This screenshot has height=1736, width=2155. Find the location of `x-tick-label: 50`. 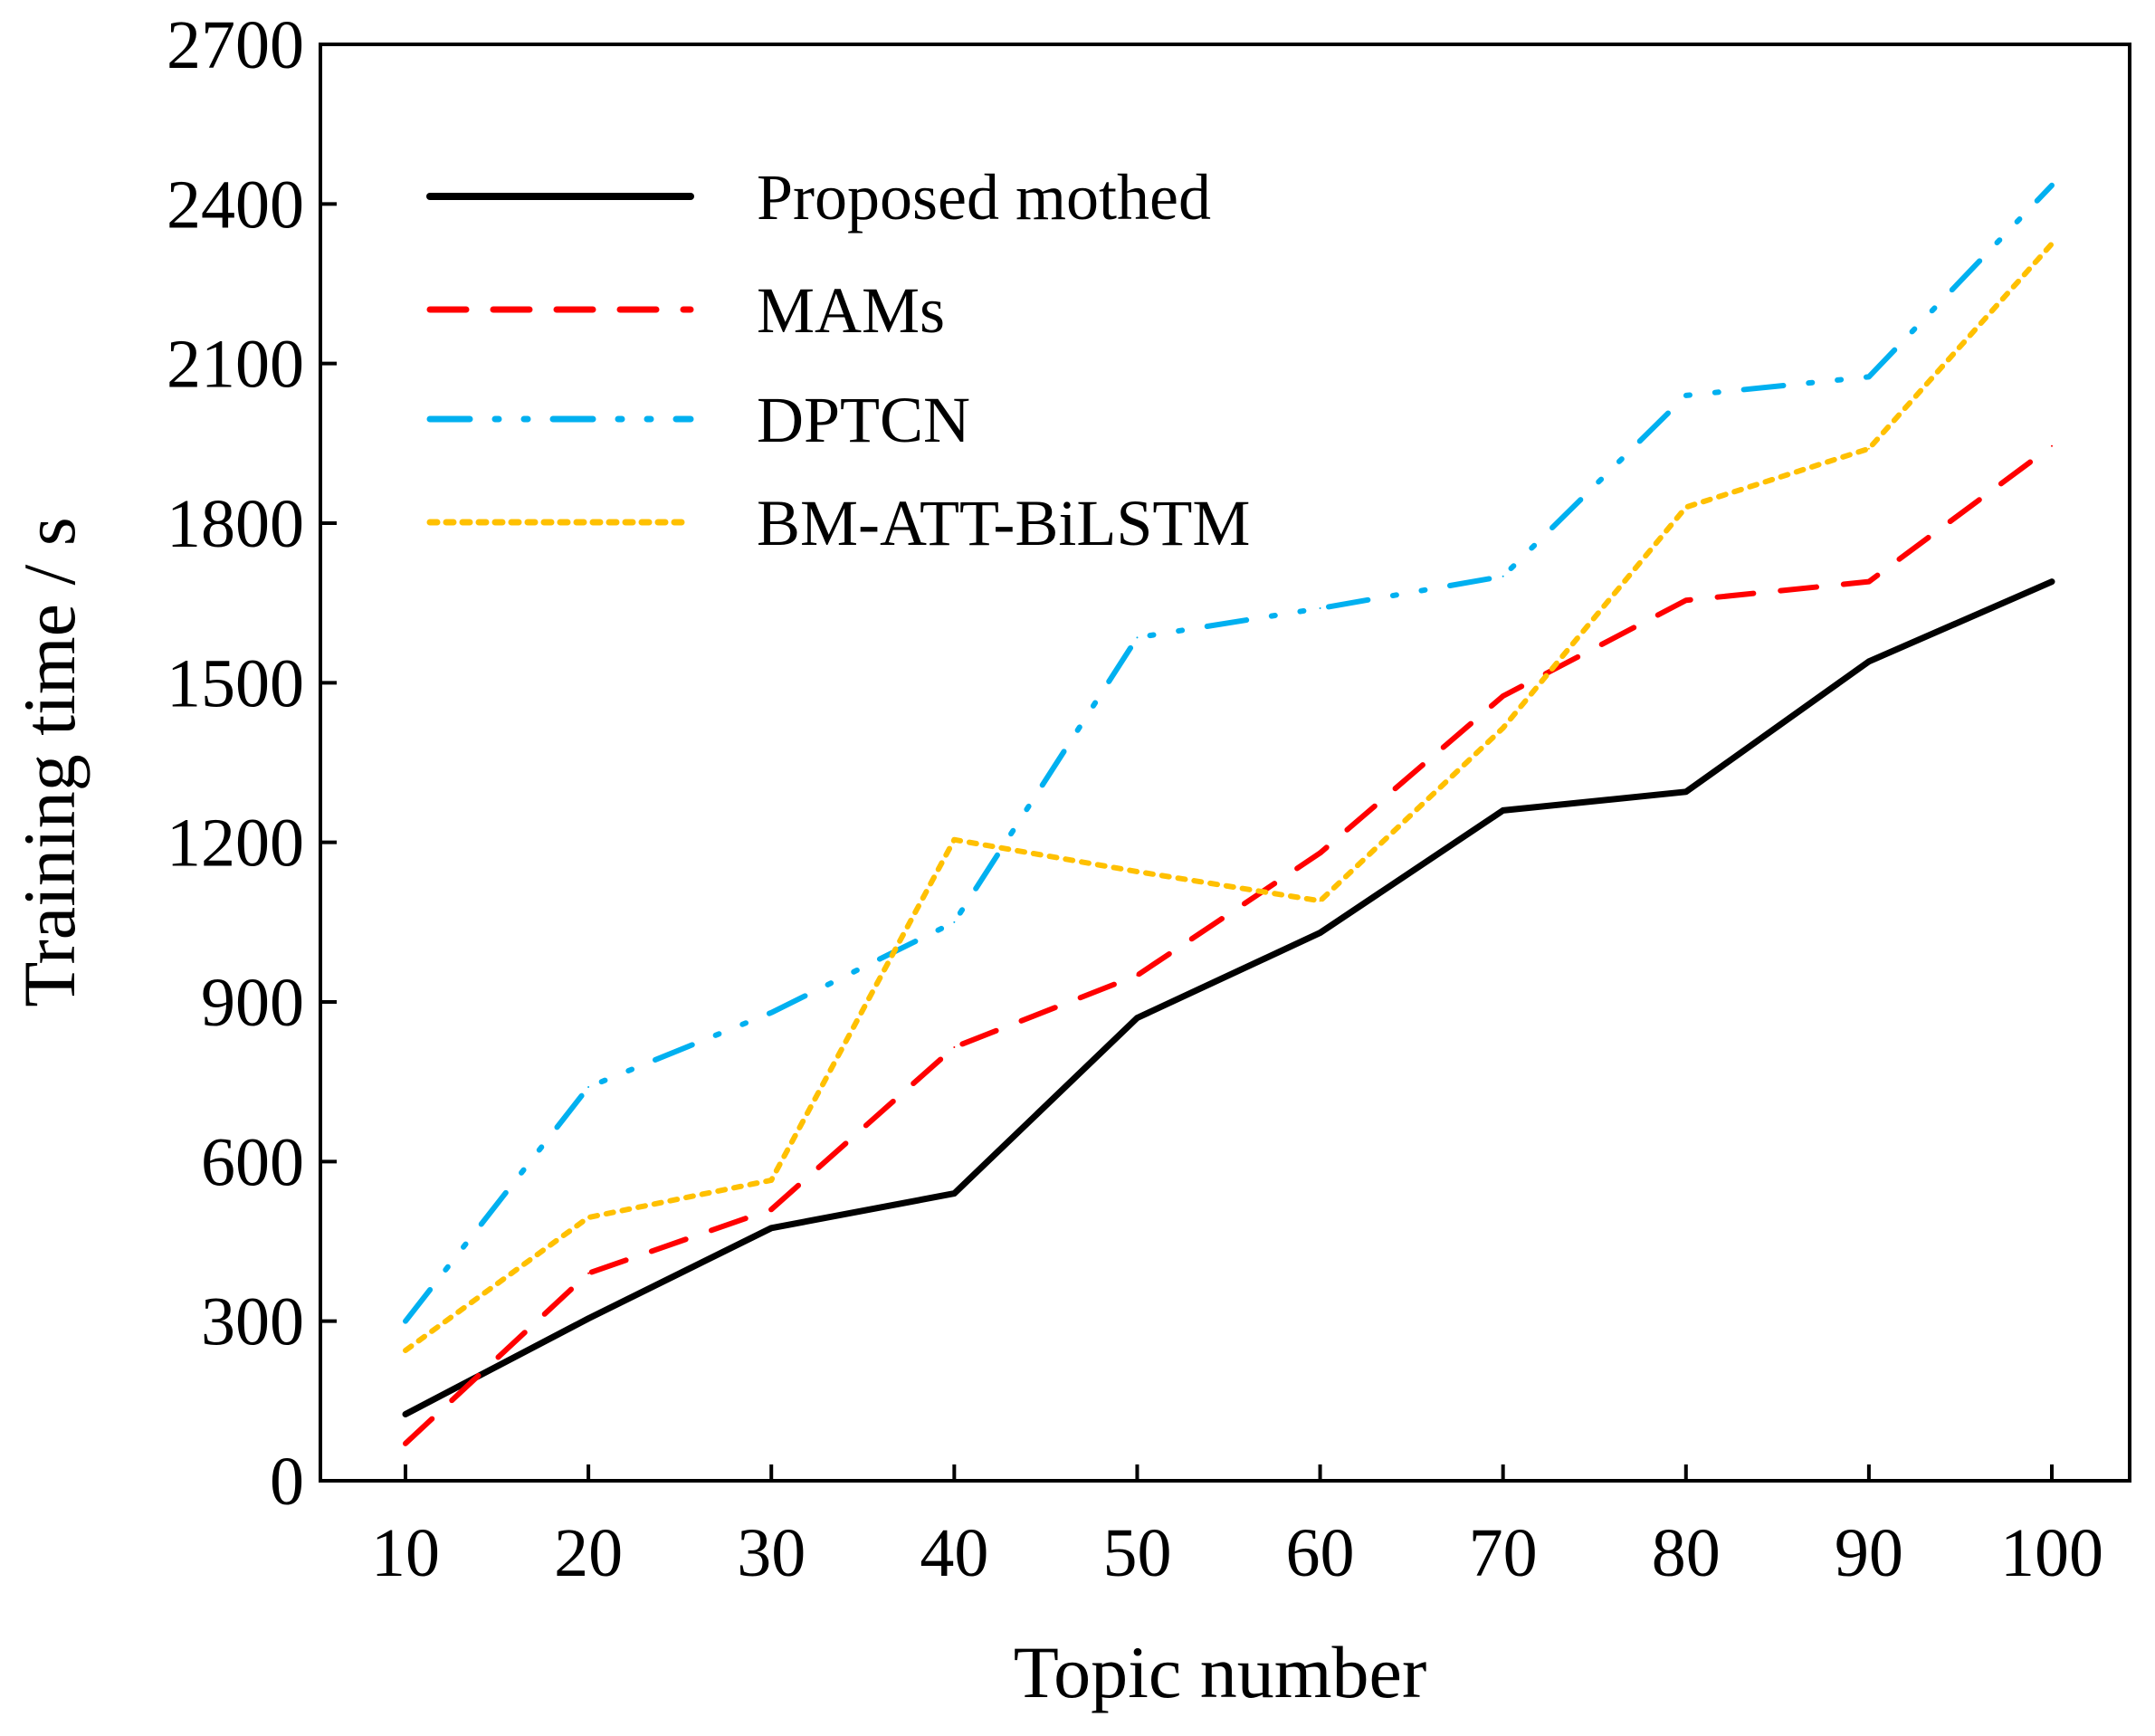

x-tick-label: 50 is located at coordinates (1136, 1553).